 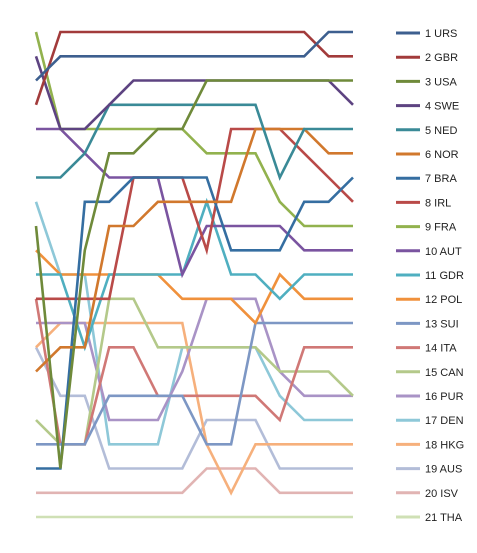 I want to click on series-line-1-urs, so click(x=194, y=56).